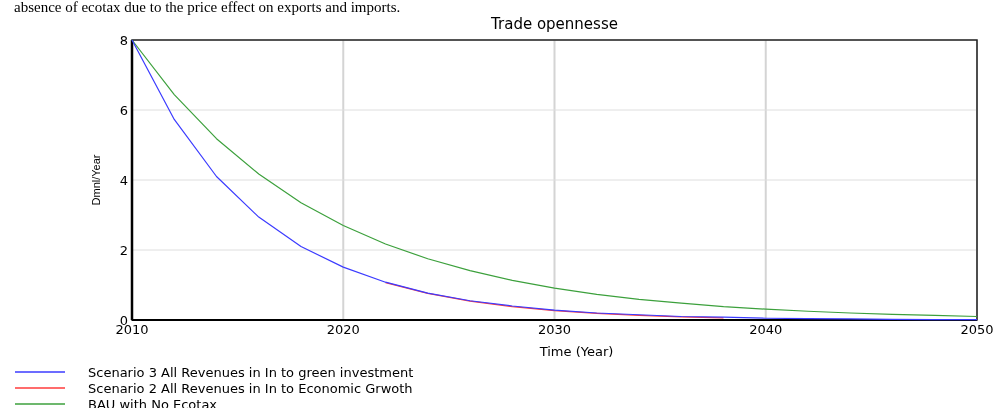  Describe the element at coordinates (96, 180) in the screenshot. I see `y-axis-title: Dmnl/Year` at that location.